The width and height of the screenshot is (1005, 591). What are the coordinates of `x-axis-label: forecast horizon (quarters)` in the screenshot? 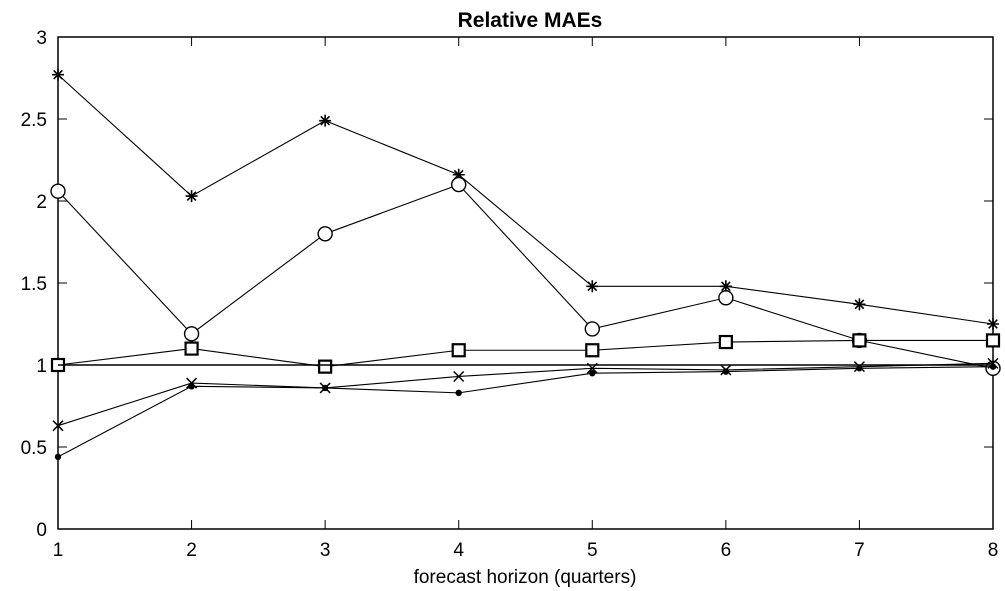 It's located at (525, 577).